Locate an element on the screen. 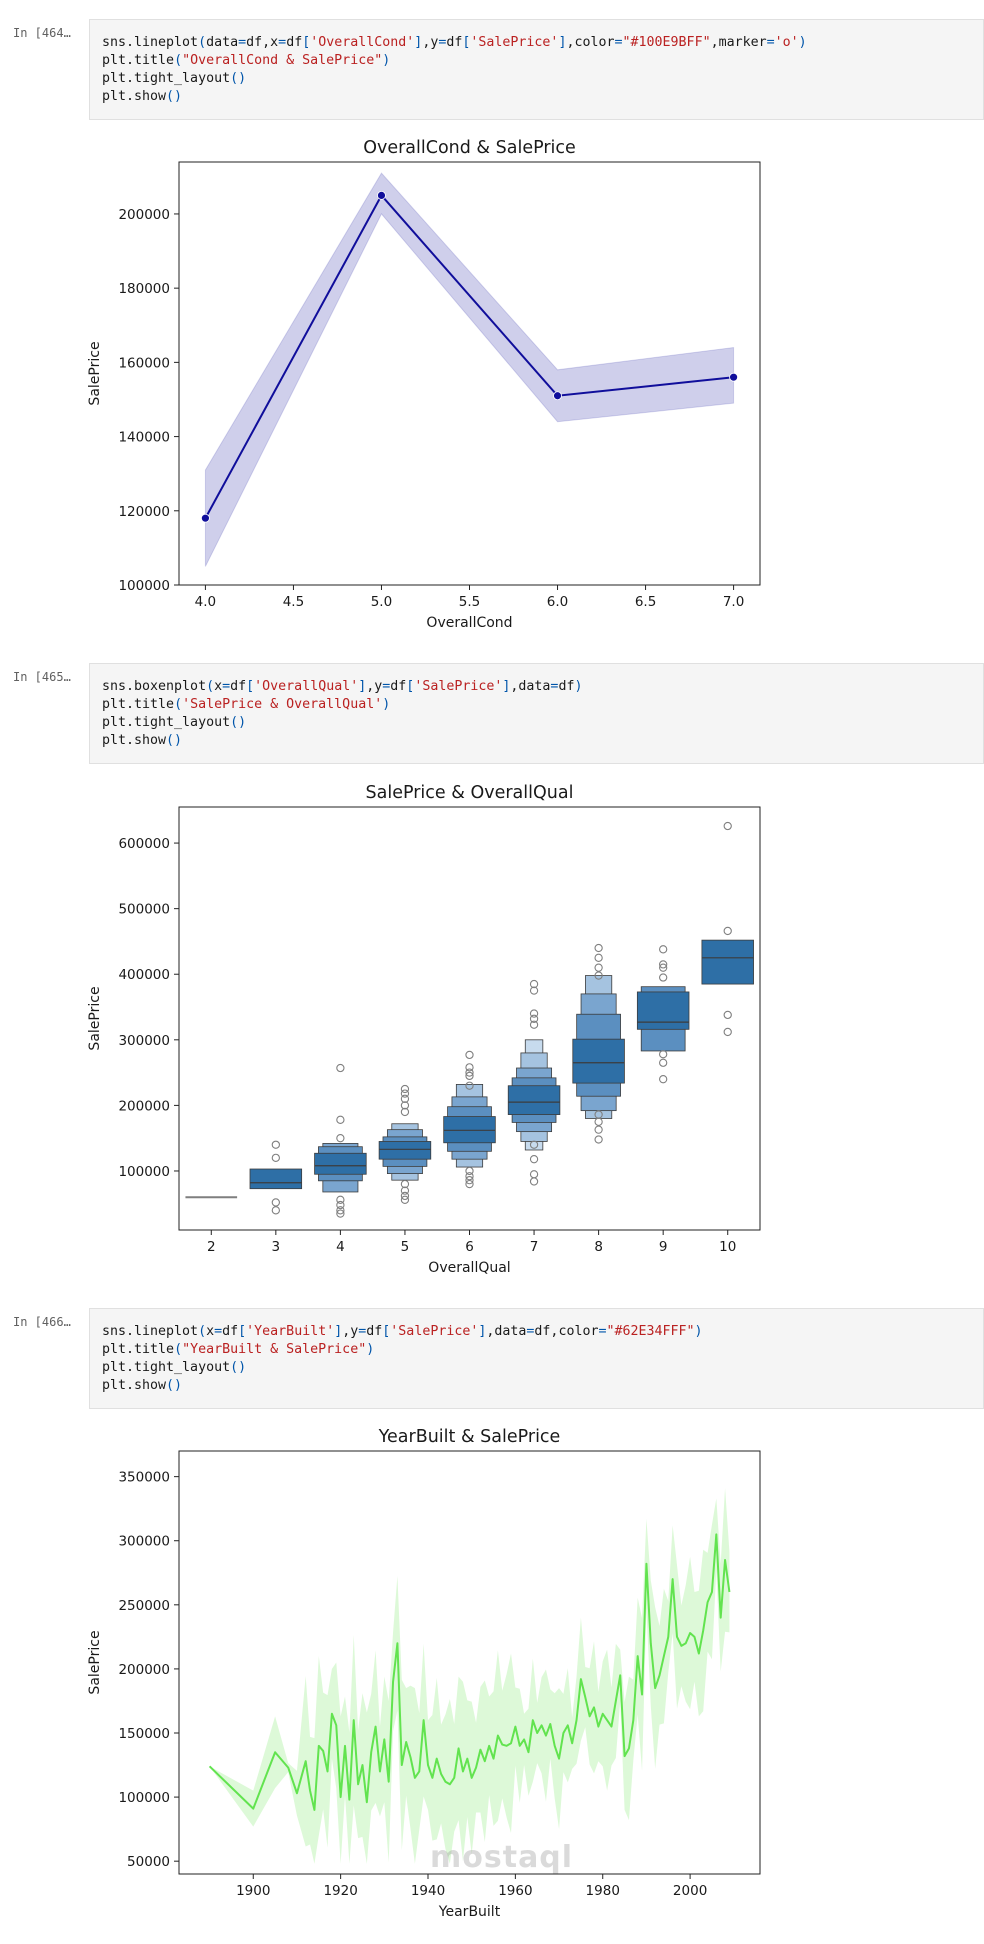  code-token: sns.lineplot is located at coordinates (150, 1331).